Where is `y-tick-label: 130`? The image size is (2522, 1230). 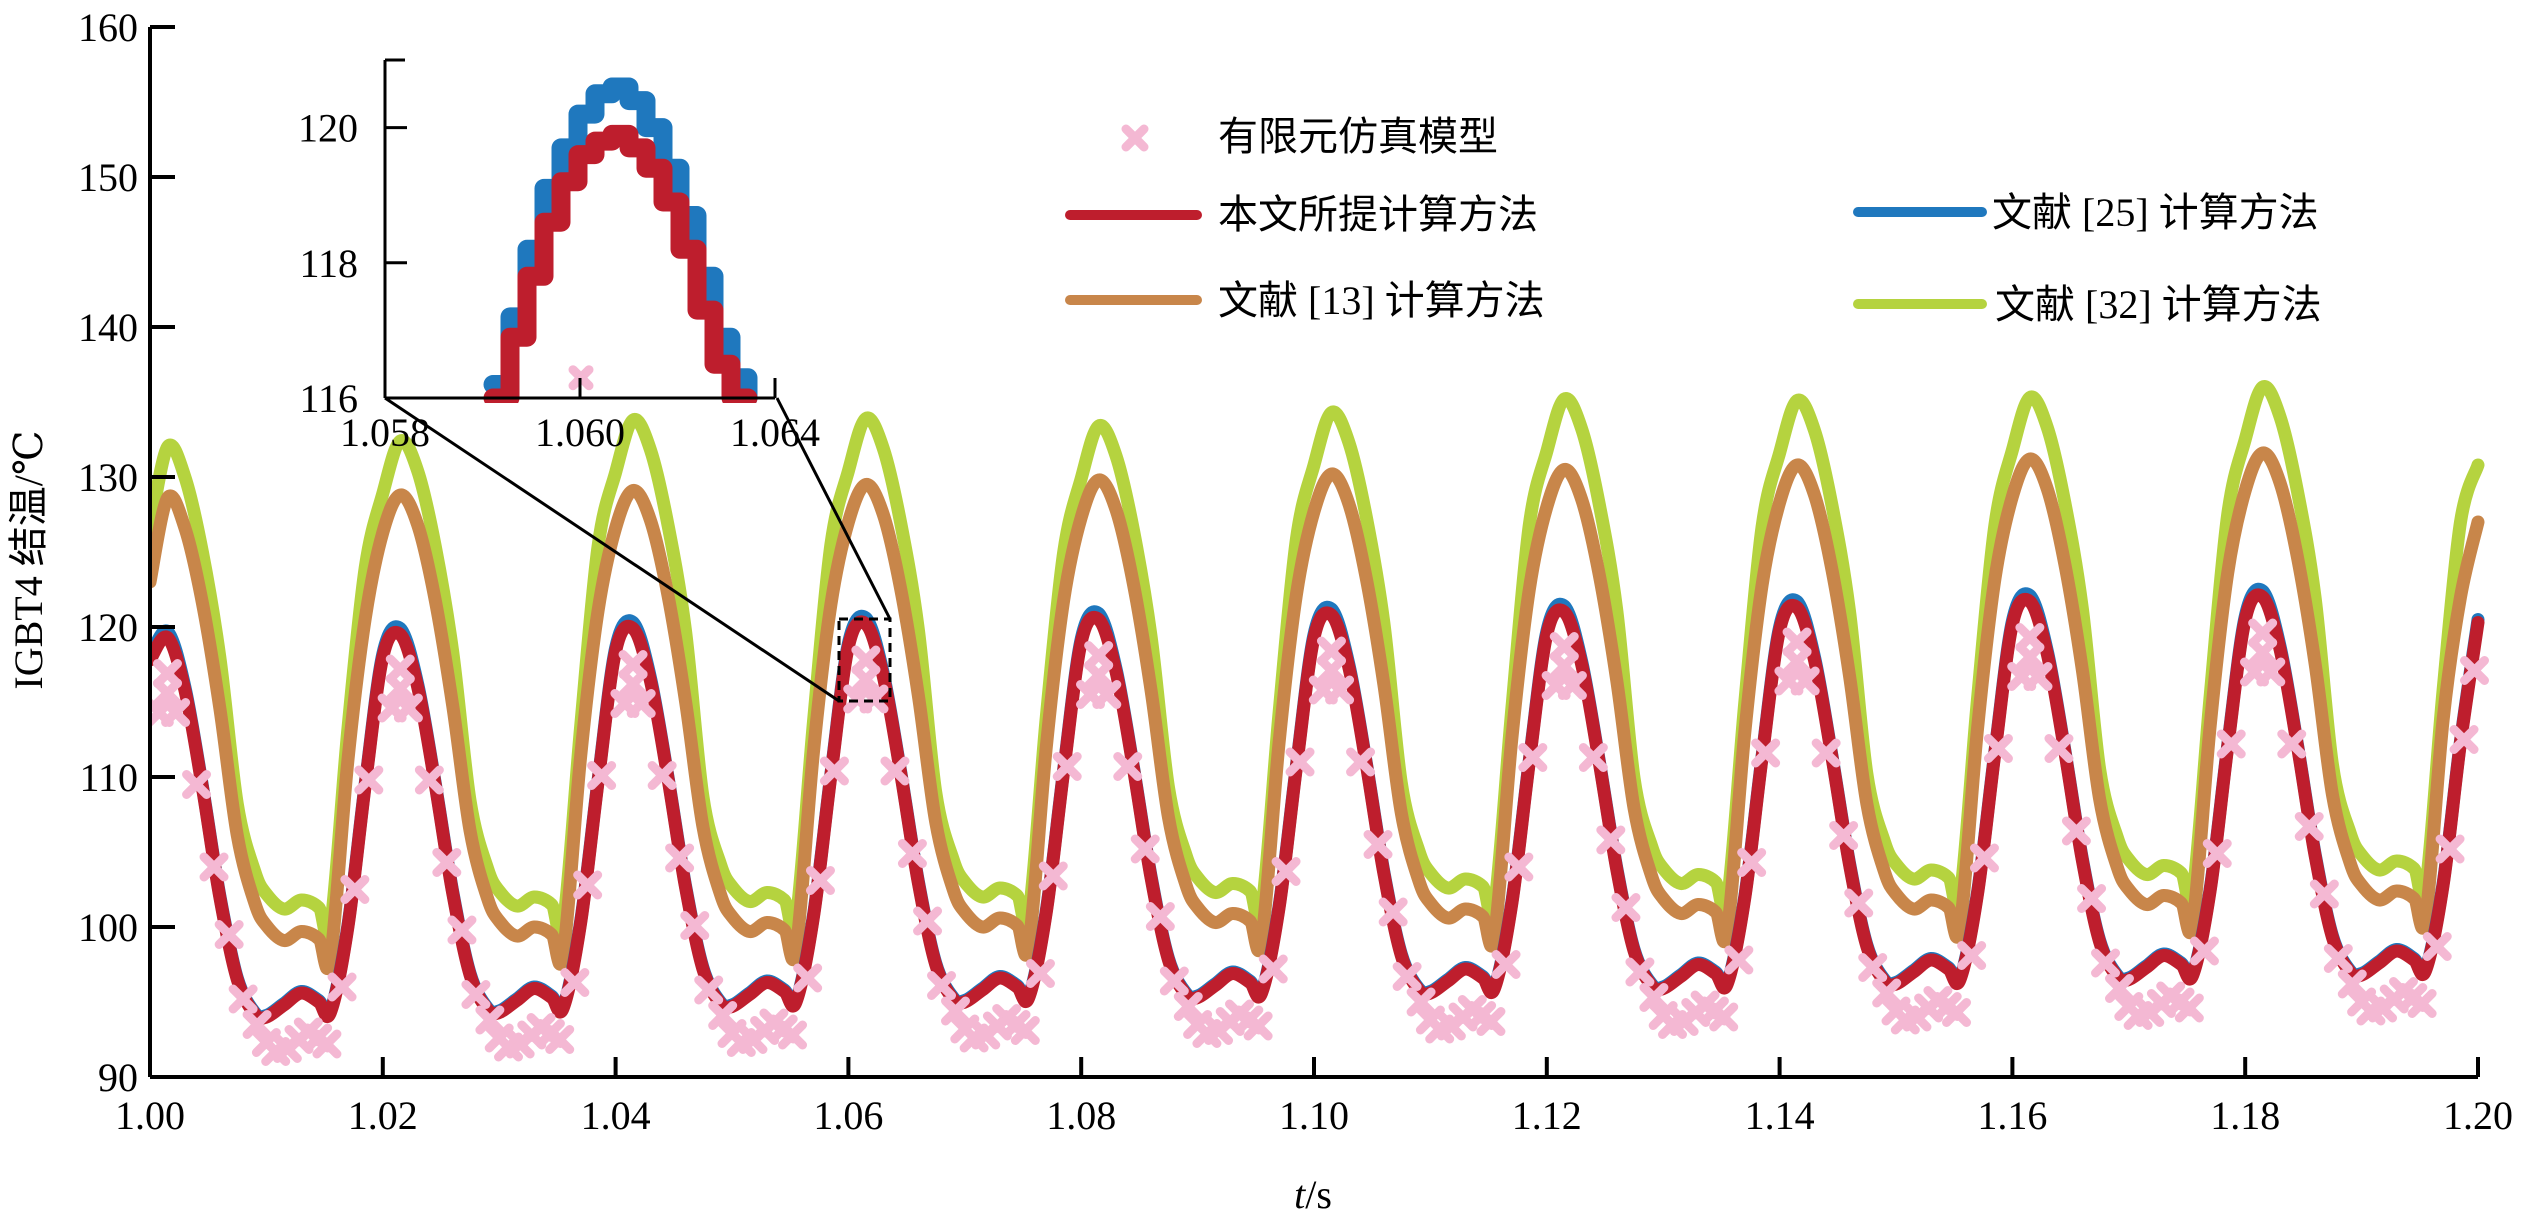
y-tick-label: 130 is located at coordinates (108, 477).